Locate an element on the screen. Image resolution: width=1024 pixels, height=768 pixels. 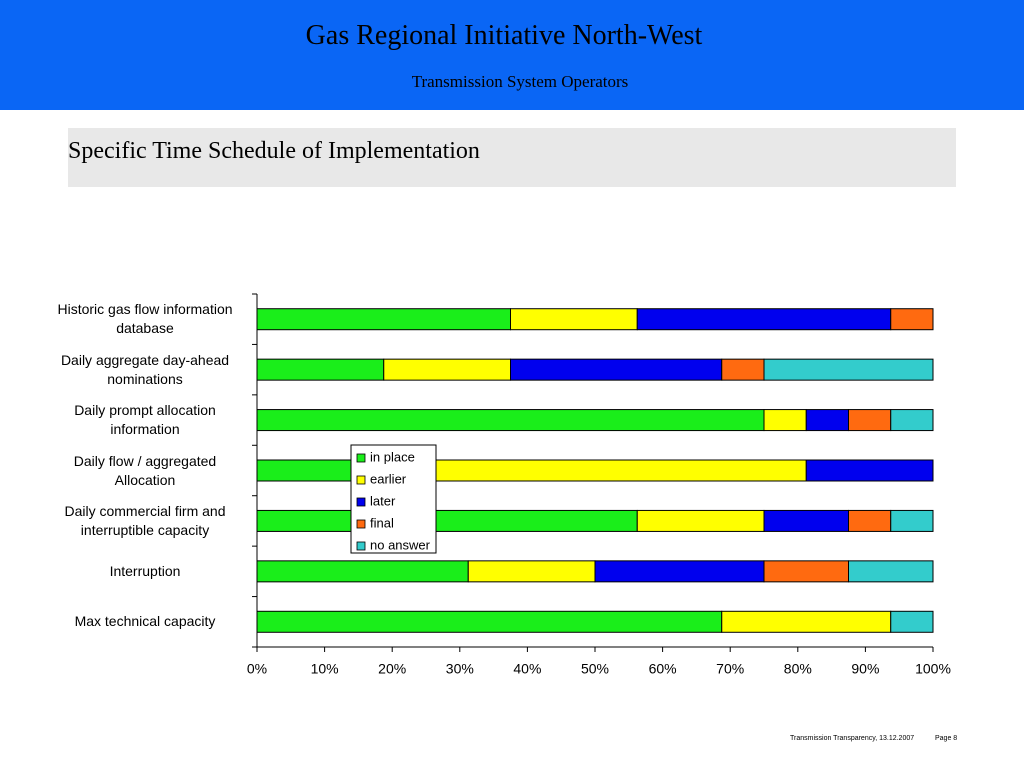
slide-title: Gas Regional Initiative North-West is located at coordinates (504, 35).